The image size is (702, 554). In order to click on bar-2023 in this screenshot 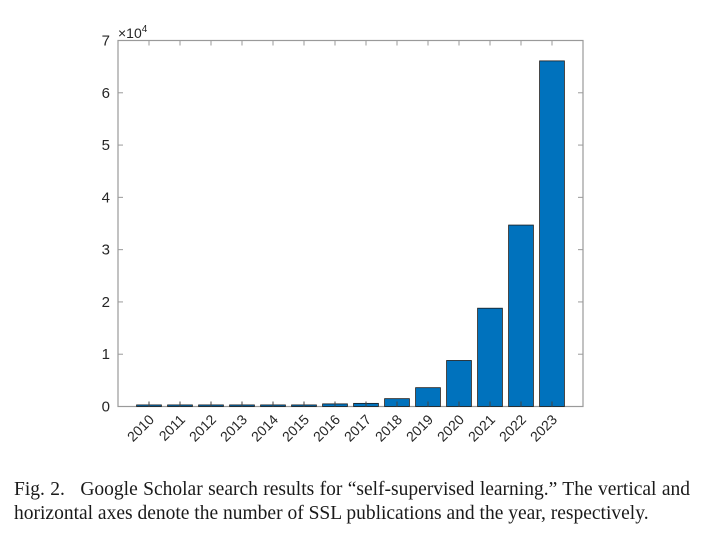, I will do `click(552, 233)`.